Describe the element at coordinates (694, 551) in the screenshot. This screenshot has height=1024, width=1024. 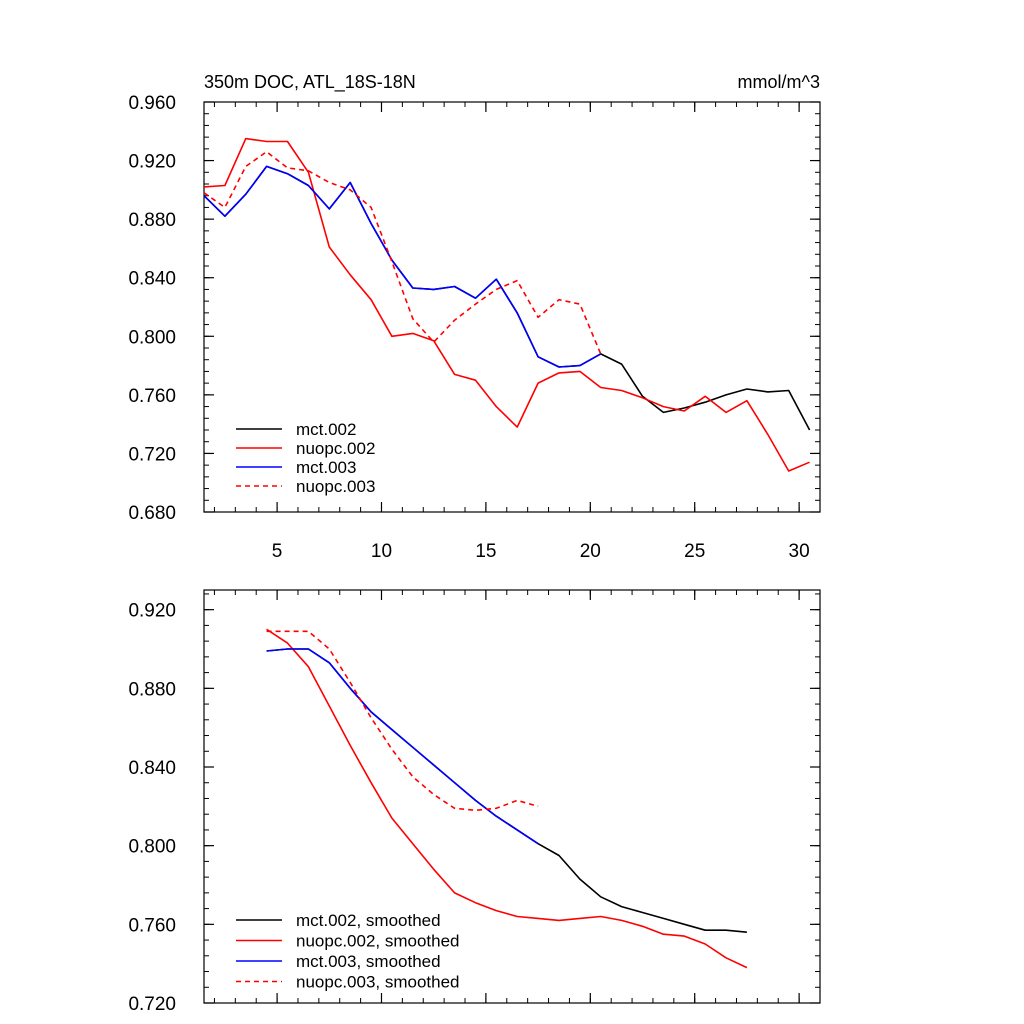
I see `top-x-tick-label: 25` at that location.